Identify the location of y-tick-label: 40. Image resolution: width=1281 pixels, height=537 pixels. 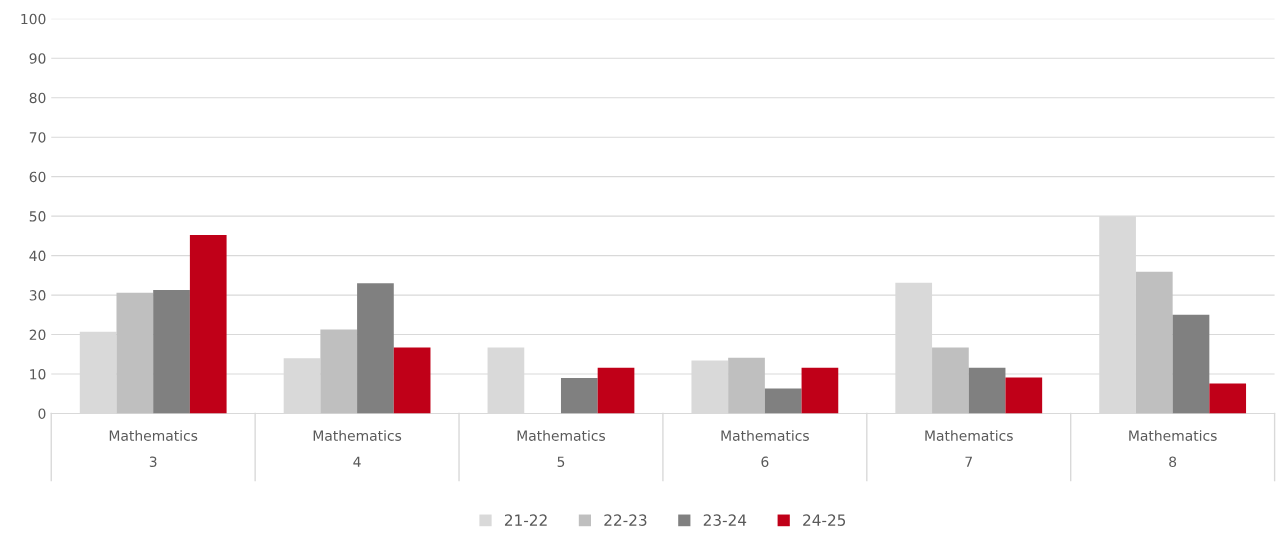
(37, 256).